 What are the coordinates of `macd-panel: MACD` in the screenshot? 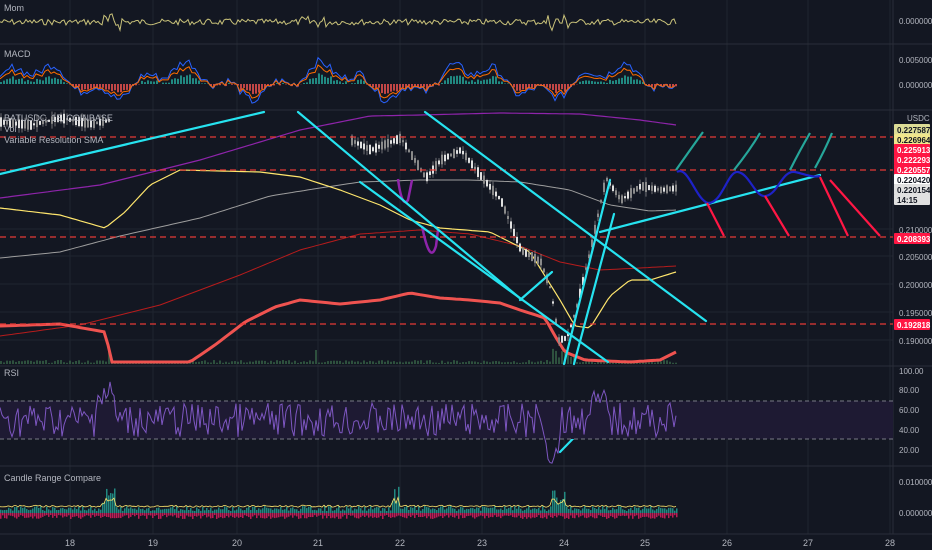 It's located at (338, 76).